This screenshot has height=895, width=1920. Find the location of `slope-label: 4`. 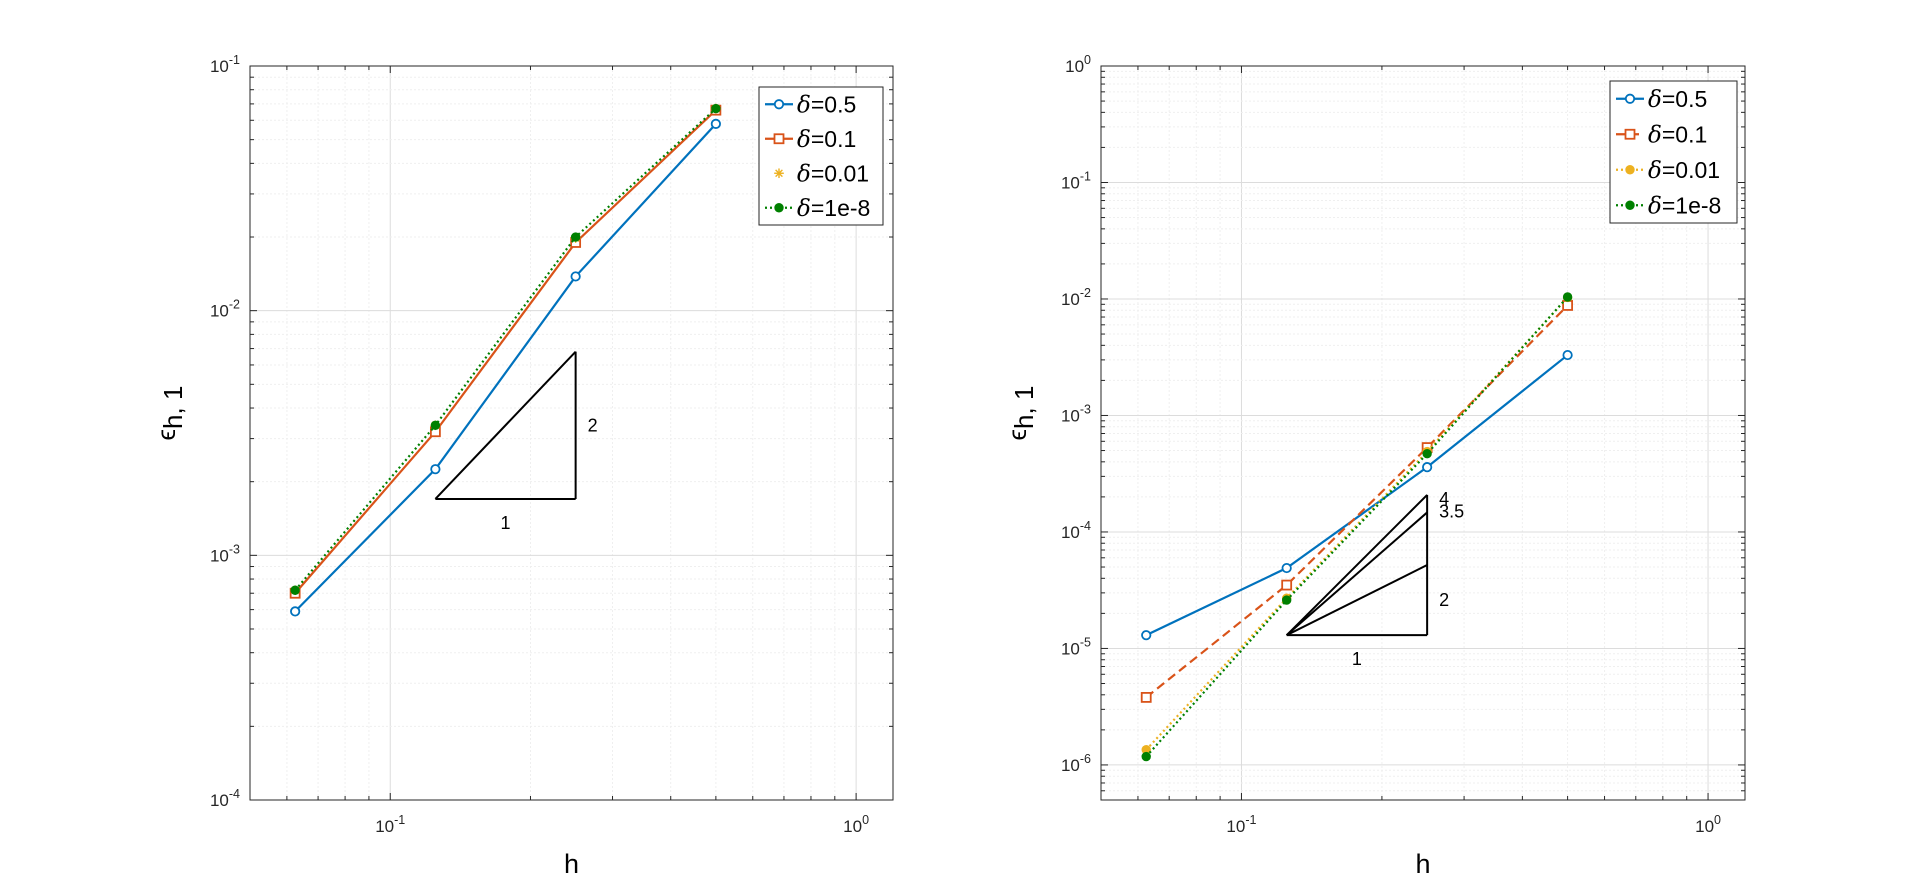

slope-label: 4 is located at coordinates (1444, 499).